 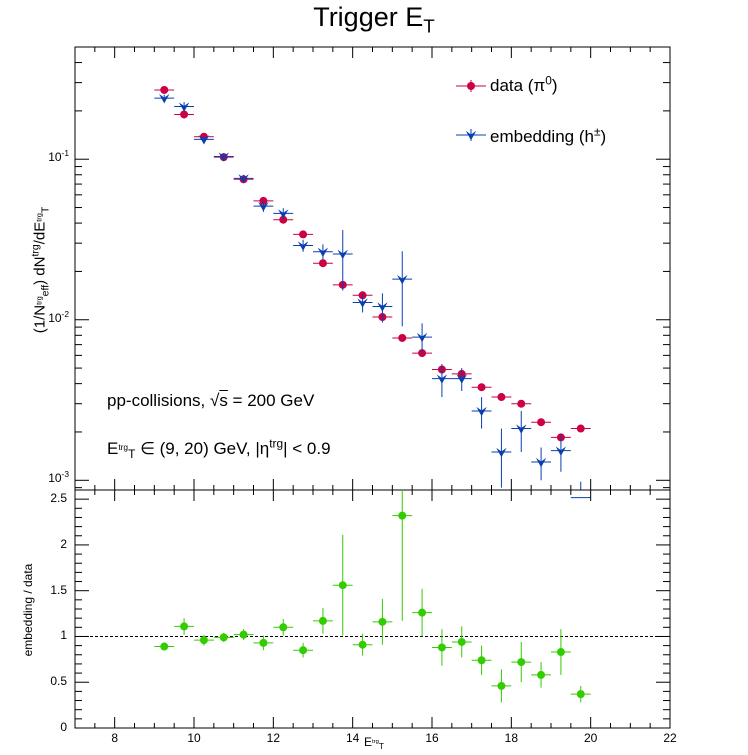 I want to click on x-tick-label: 16, so click(x=432, y=738).